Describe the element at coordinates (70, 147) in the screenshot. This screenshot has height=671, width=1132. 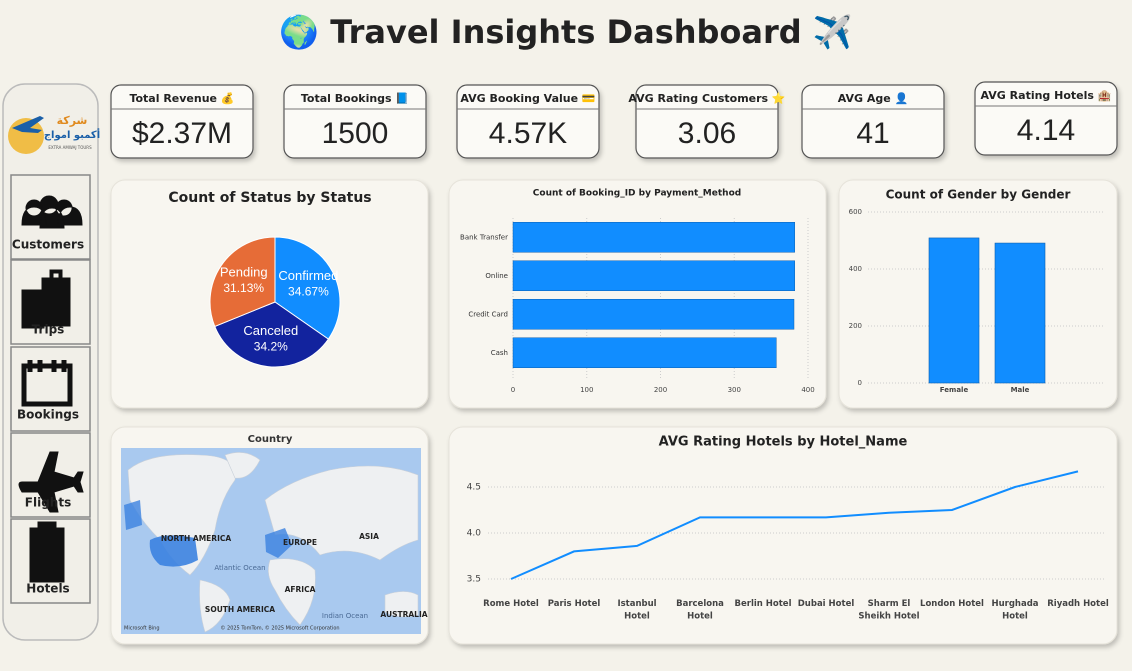
I see `logo-text: EXTRA AMWAJ TOURS` at that location.